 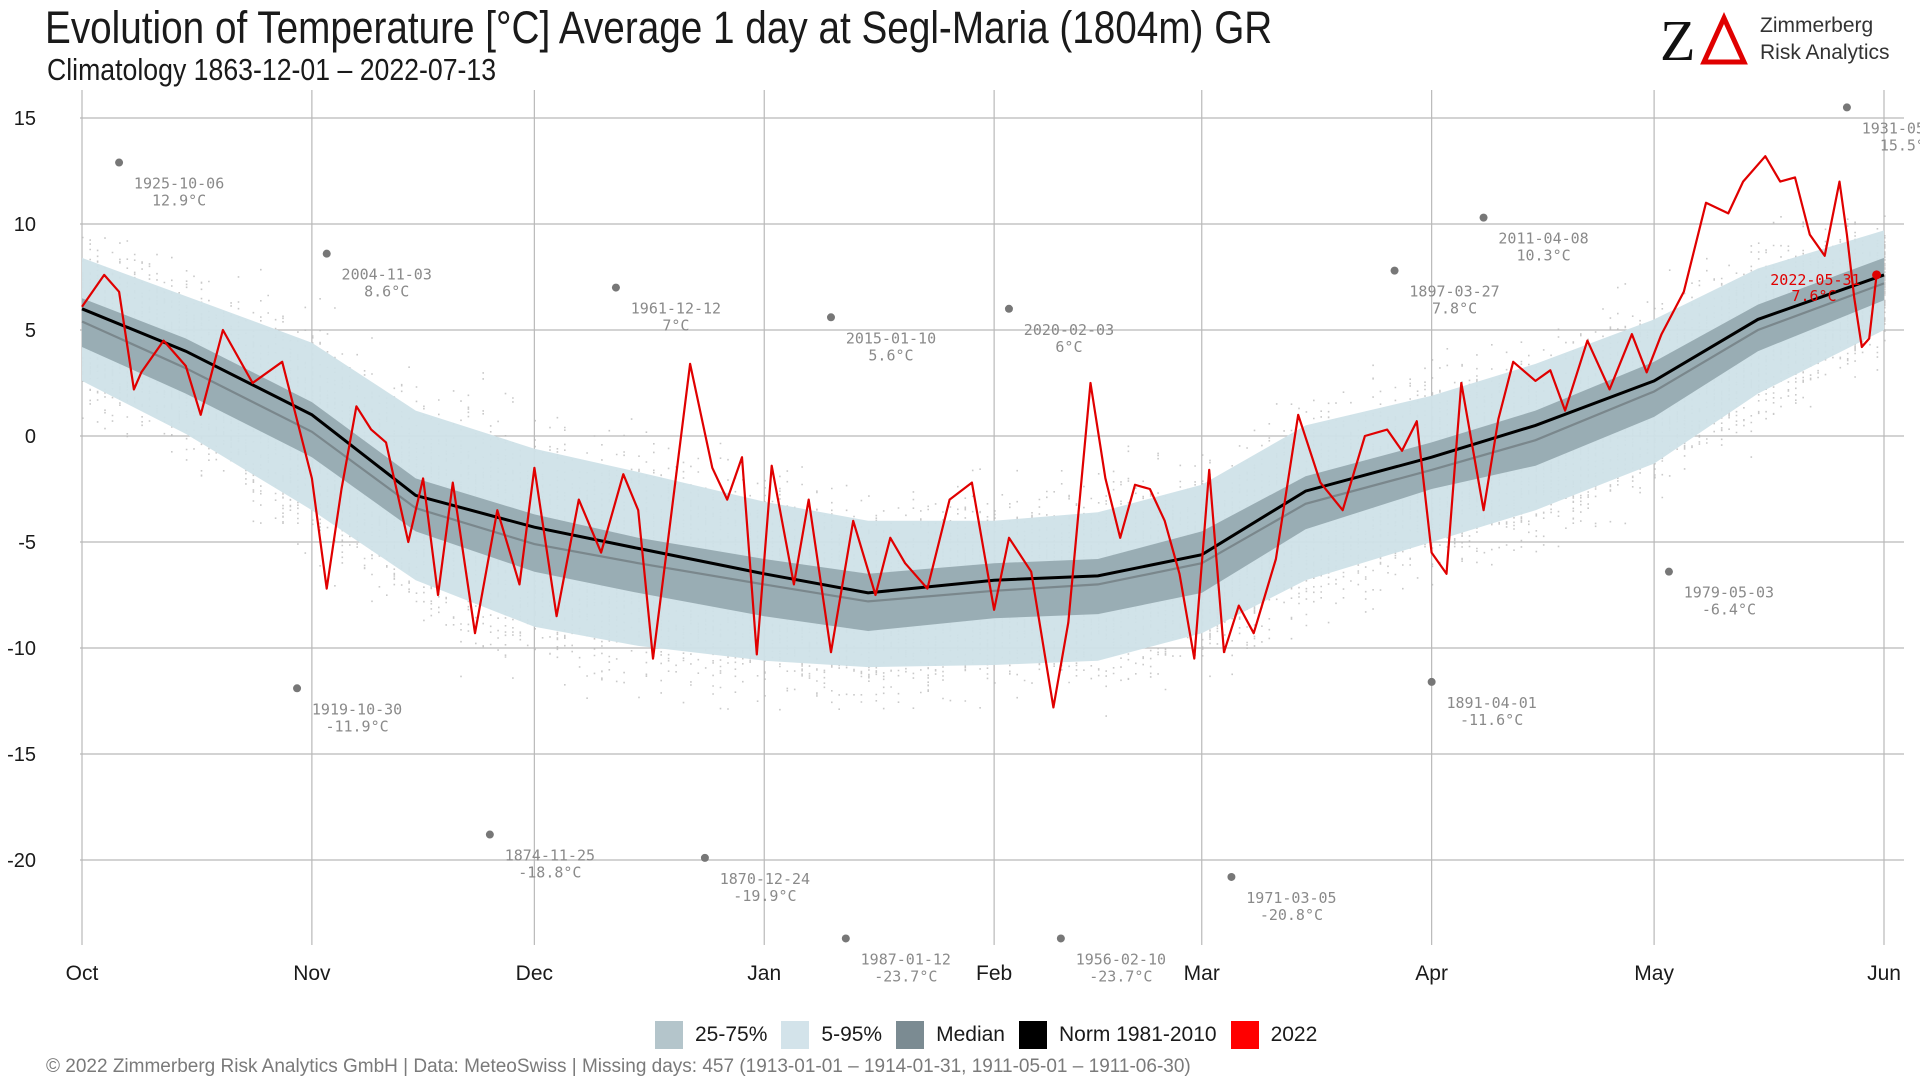 What do you see at coordinates (21, 649) in the screenshot?
I see `y-tick-label: -10` at bounding box center [21, 649].